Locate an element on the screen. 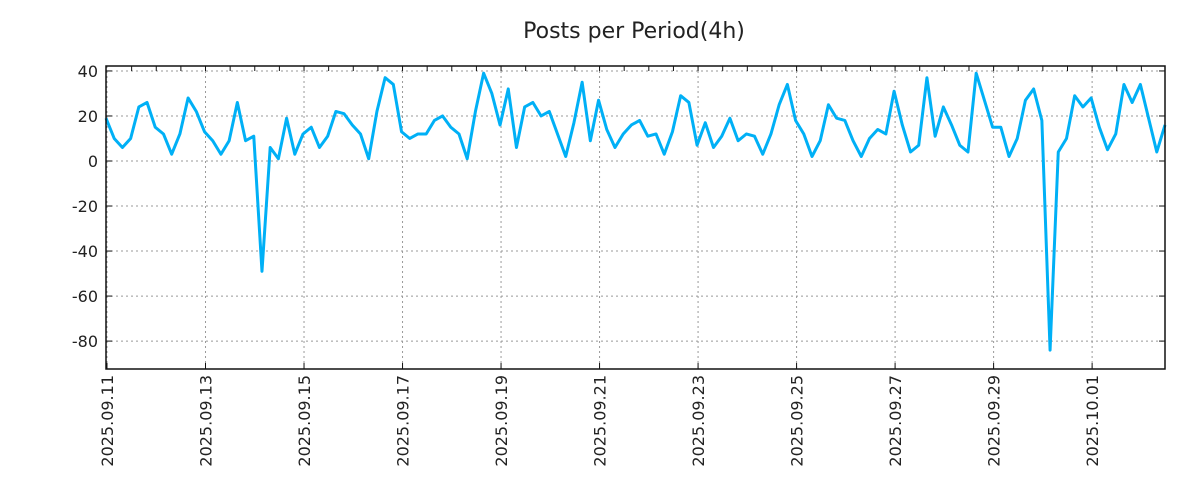 The image size is (1200, 504). y-tick-label: -20 is located at coordinates (85, 206).